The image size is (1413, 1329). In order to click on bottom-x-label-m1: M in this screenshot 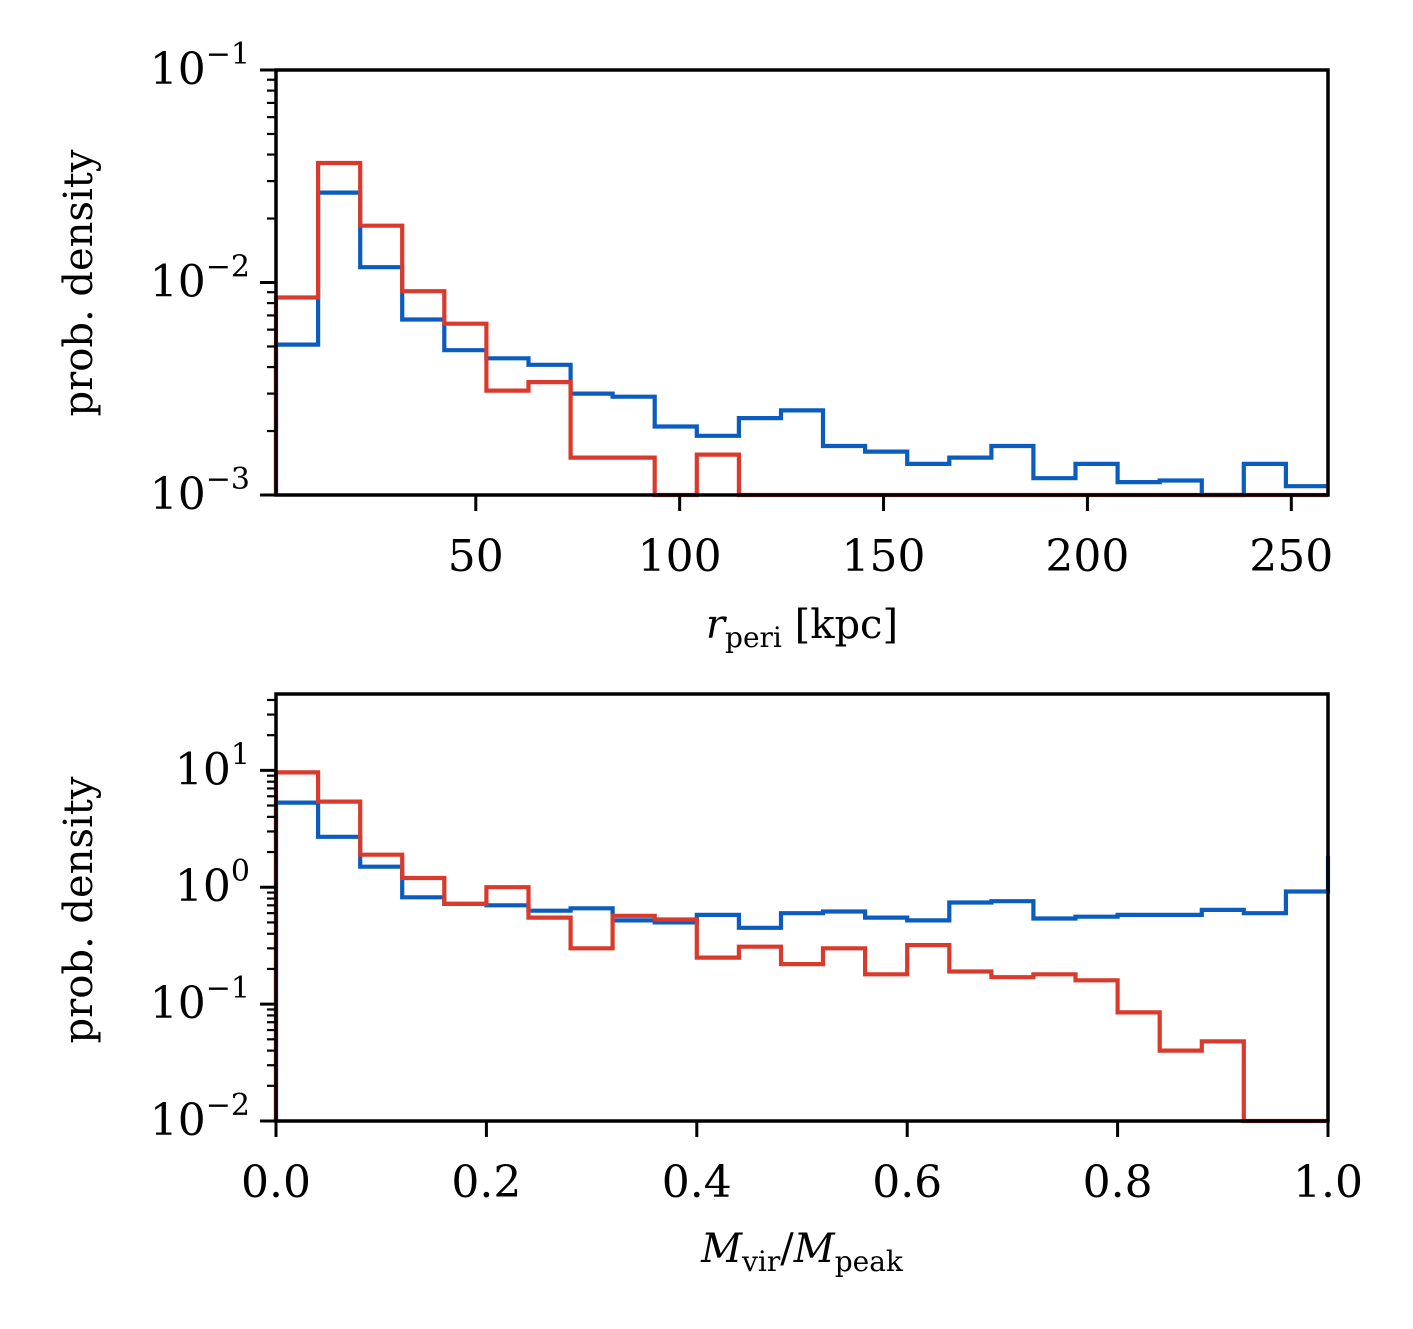, I will do `click(721, 1249)`.